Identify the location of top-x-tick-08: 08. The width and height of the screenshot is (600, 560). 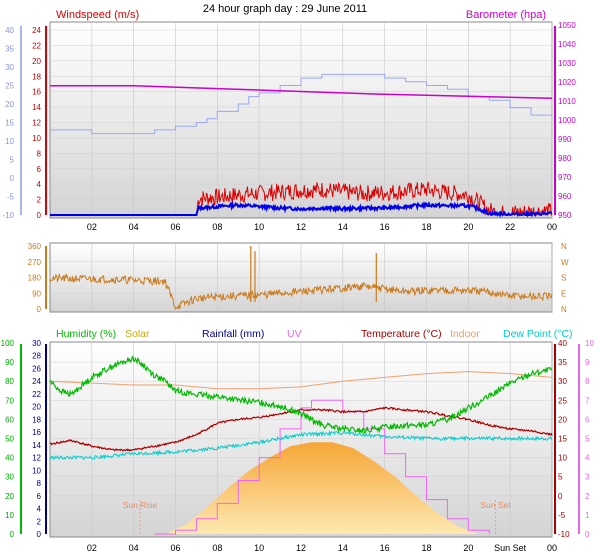
(217, 227).